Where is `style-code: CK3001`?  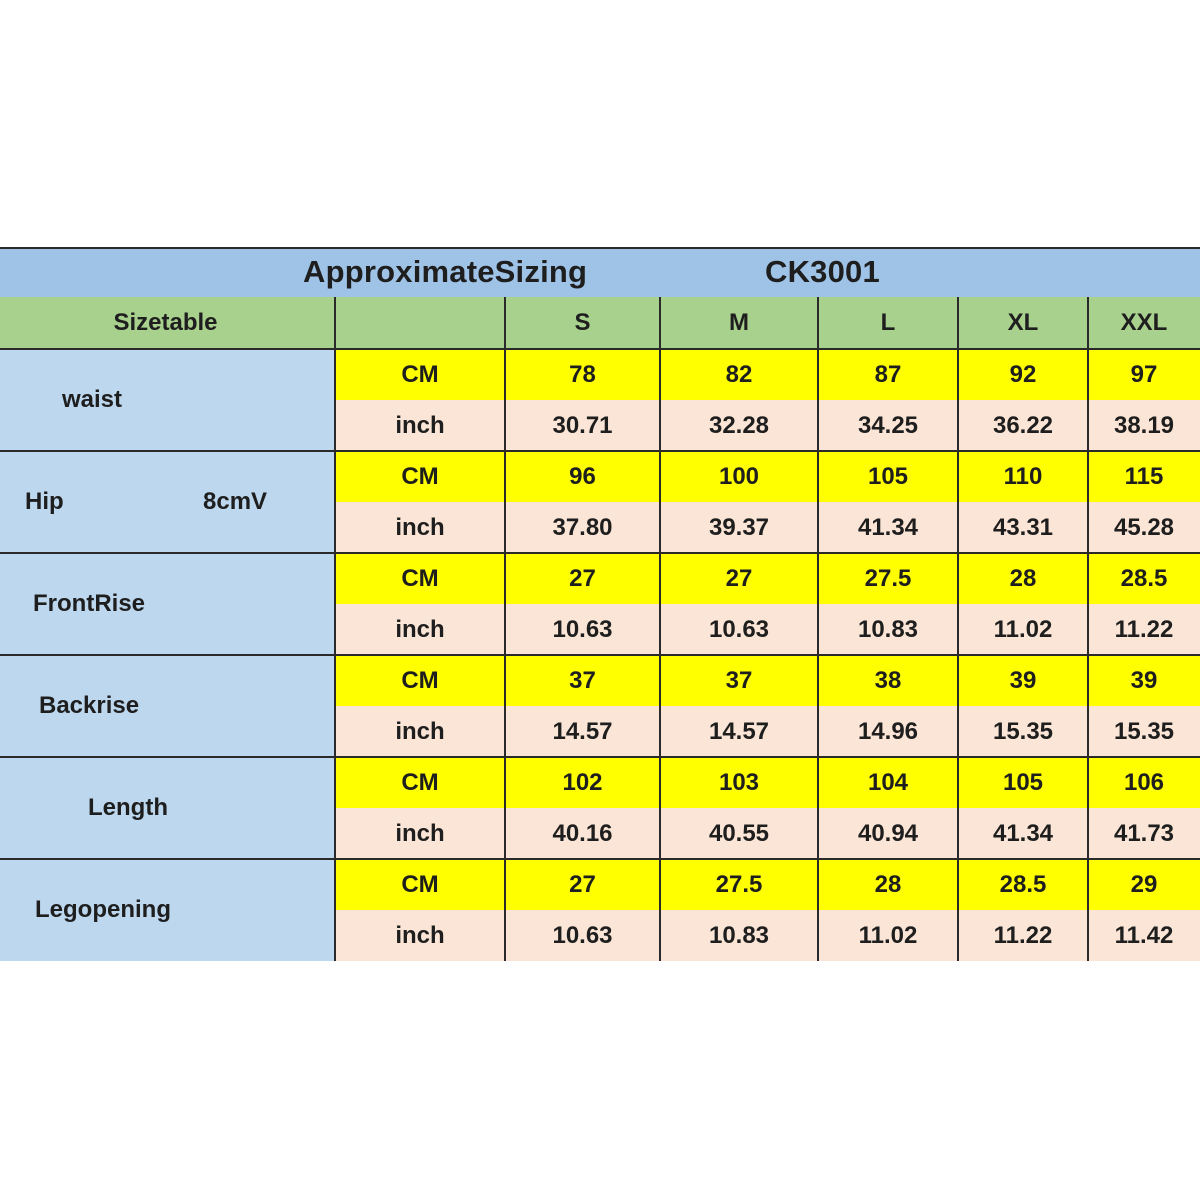 style-code: CK3001 is located at coordinates (822, 271).